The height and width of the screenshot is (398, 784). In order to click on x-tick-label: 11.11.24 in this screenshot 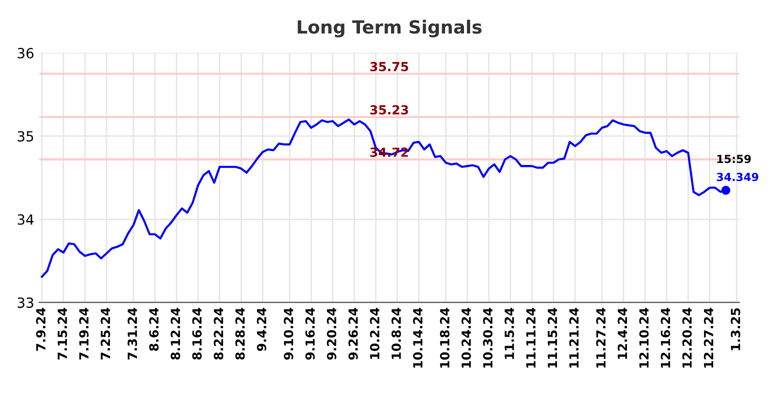, I will do `click(531, 338)`.